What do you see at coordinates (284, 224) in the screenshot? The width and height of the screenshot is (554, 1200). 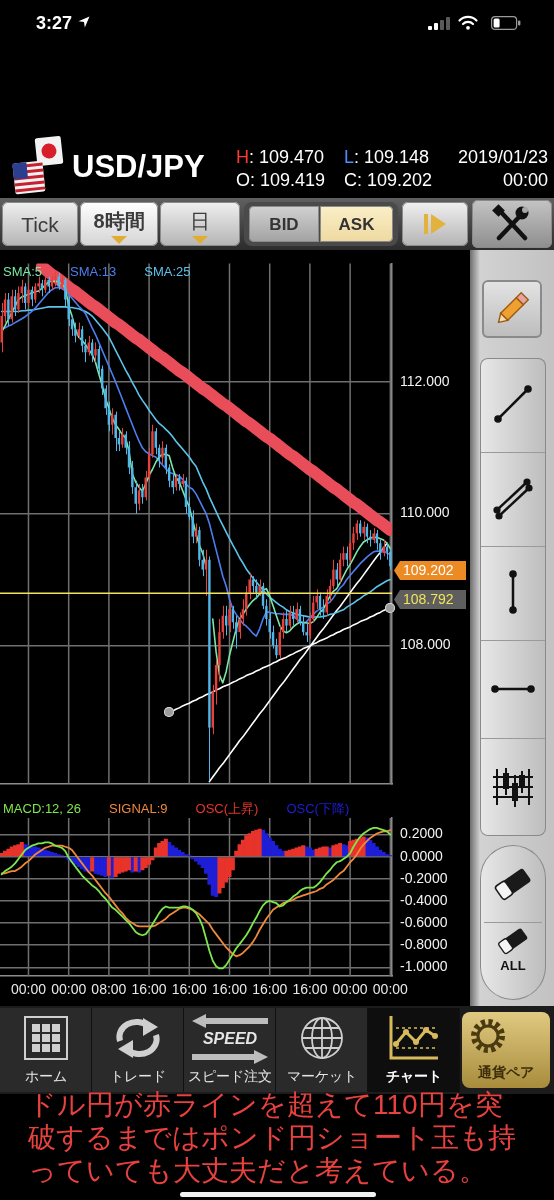 I see `price-side-button: BID` at bounding box center [284, 224].